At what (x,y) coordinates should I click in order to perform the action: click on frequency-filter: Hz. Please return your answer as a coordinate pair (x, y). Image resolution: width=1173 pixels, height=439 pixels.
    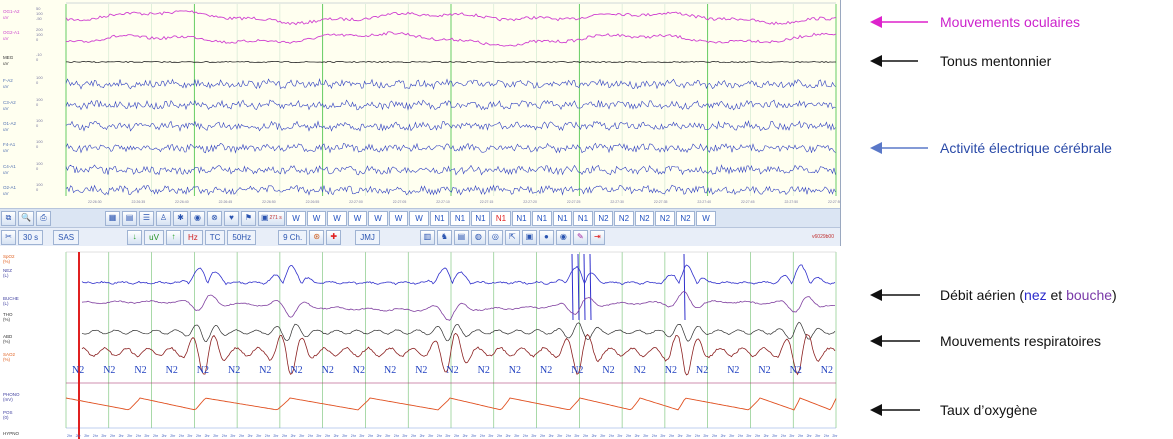
    Looking at the image, I should click on (192, 237).